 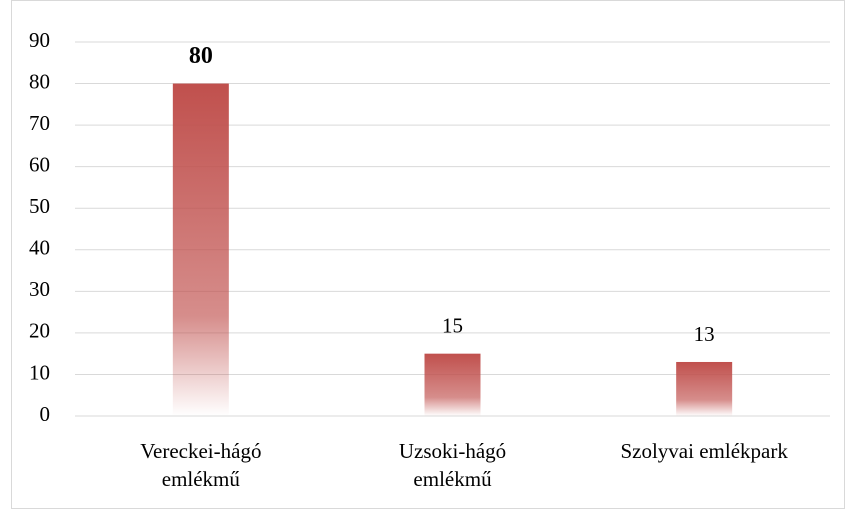 What do you see at coordinates (39, 331) in the screenshot?
I see `y-tick-label: 20` at bounding box center [39, 331].